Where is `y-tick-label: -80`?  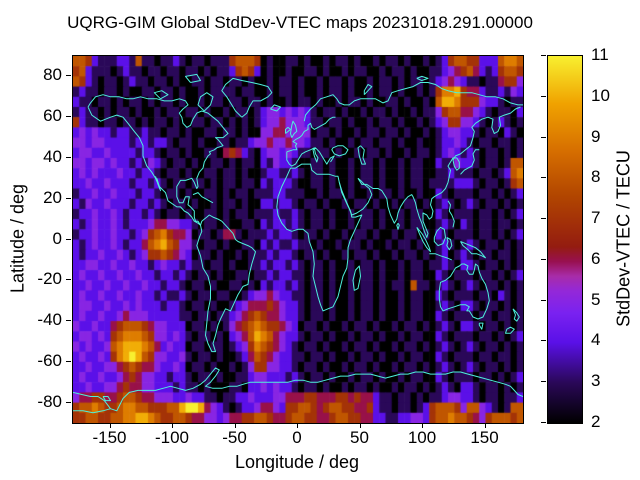
y-tick-label: -80 is located at coordinates (49, 401).